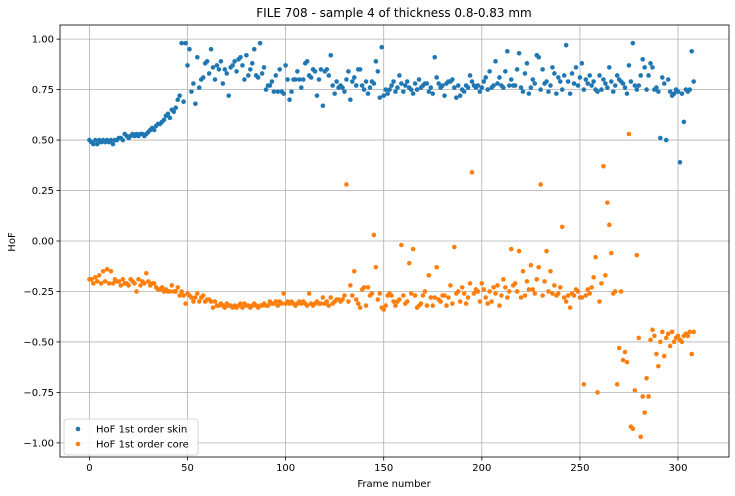 The width and height of the screenshot is (735, 496). What do you see at coordinates (43, 90) in the screenshot?
I see `y-tick-label: 0.75` at bounding box center [43, 90].